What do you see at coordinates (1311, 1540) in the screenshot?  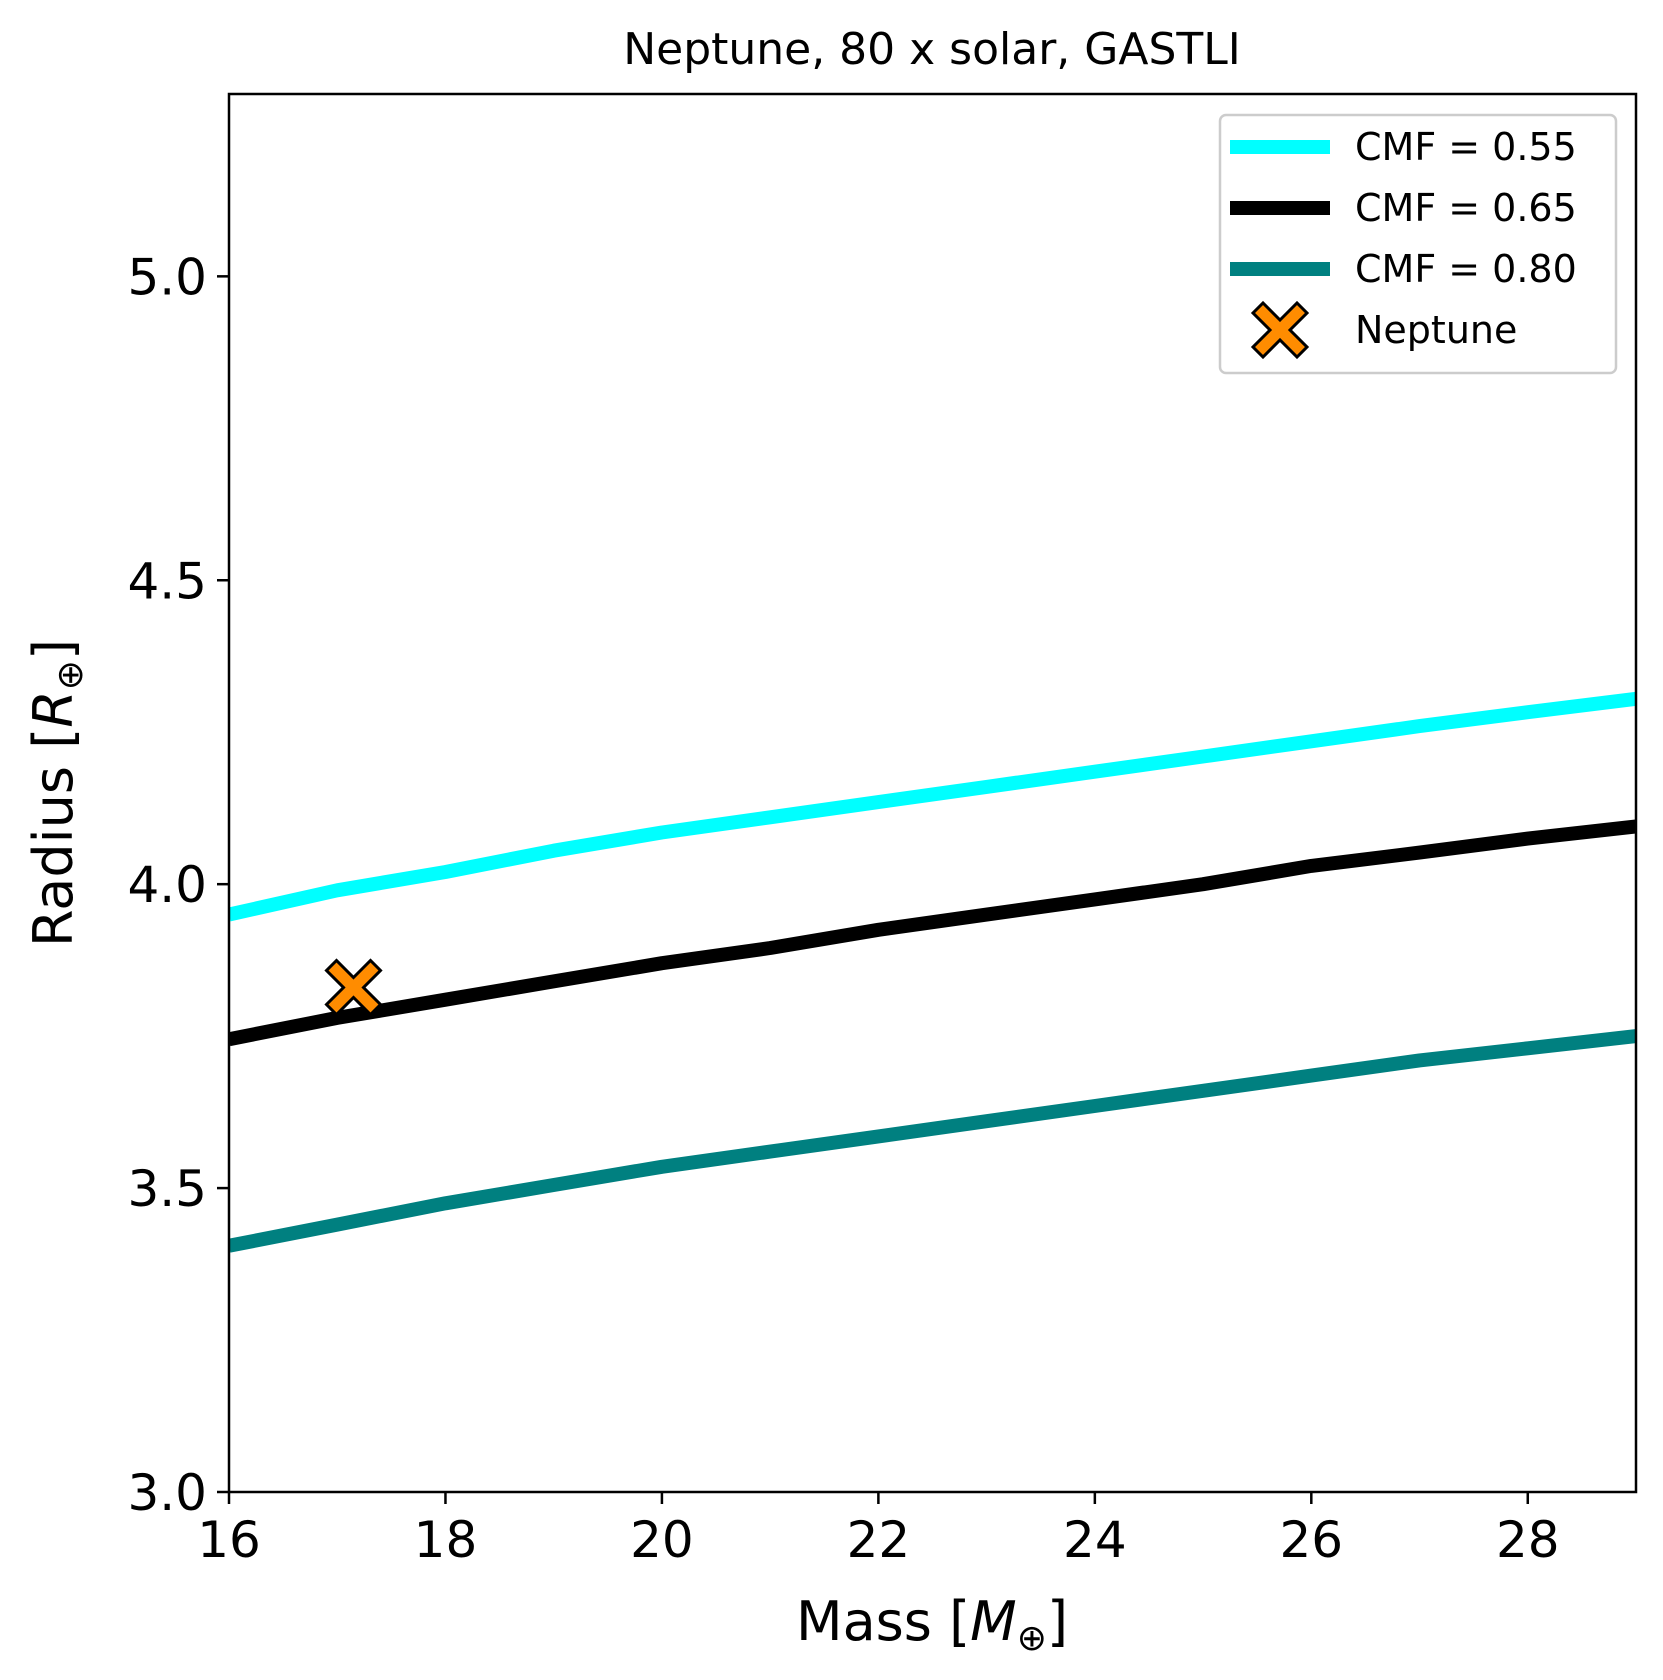 I see `x-tick-label-5: 26` at bounding box center [1311, 1540].